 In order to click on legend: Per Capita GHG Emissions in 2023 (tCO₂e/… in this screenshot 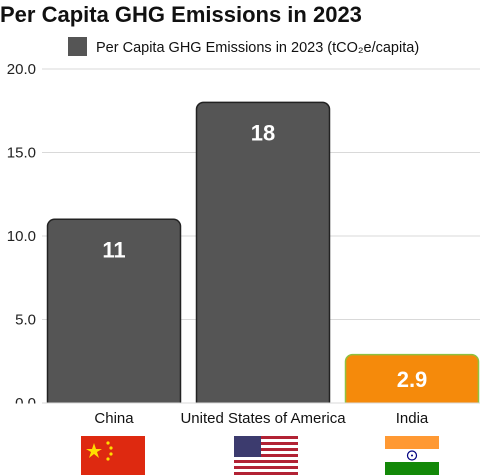, I will do `click(243, 46)`.